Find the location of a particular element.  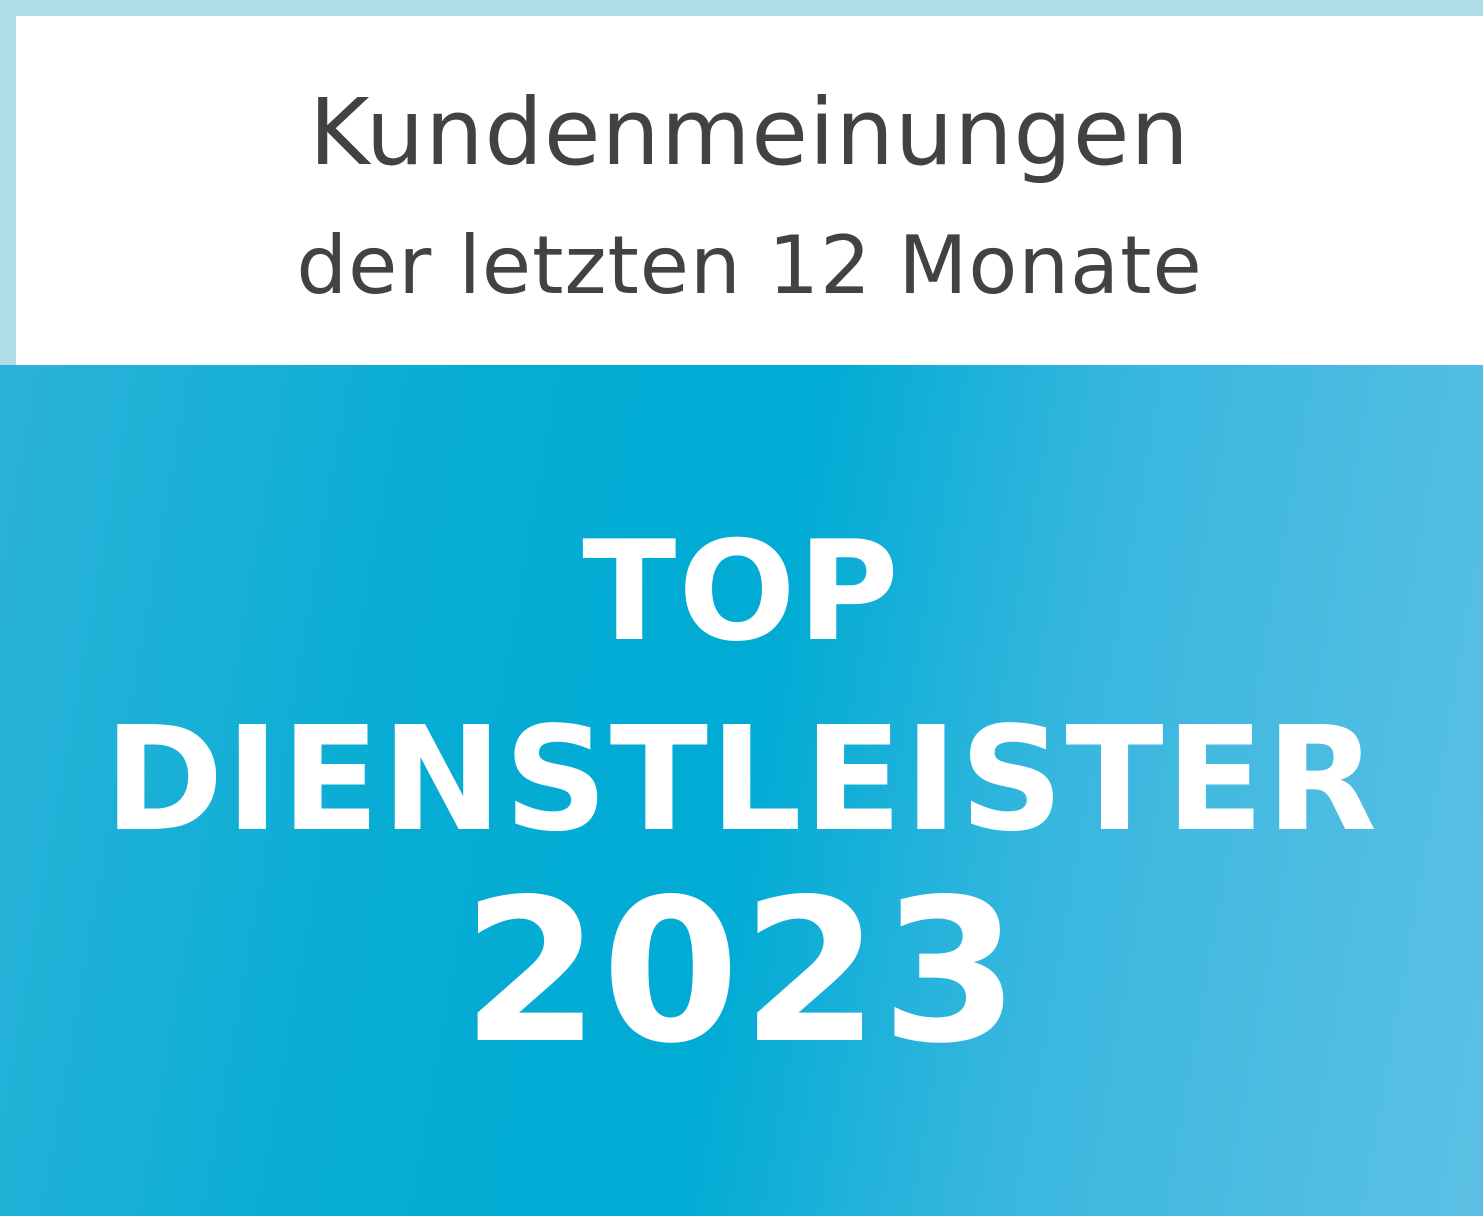

award-year: 2023 is located at coordinates (741, 971).